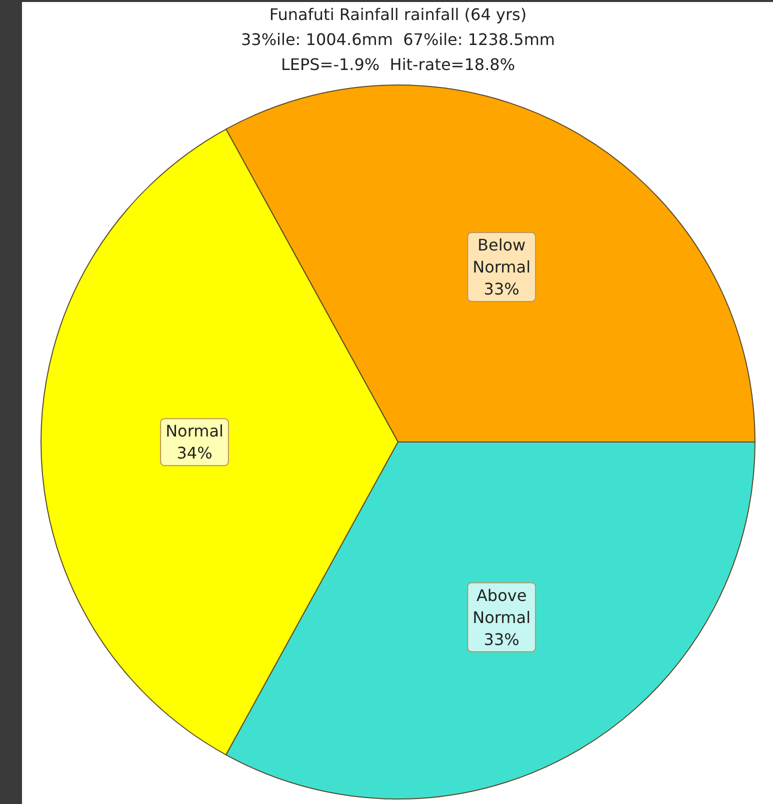 This screenshot has height=804, width=773. Describe the element at coordinates (501, 255) in the screenshot. I see `slice-label: Below Normal` at that location.